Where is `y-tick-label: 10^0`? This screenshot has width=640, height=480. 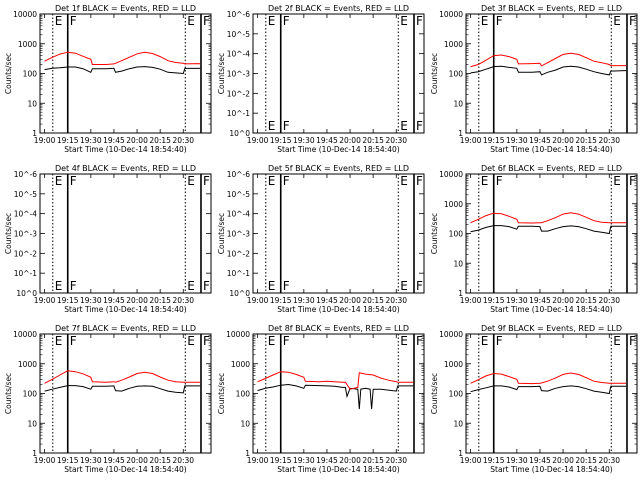 y-tick-label: 10^0 is located at coordinates (239, 293).